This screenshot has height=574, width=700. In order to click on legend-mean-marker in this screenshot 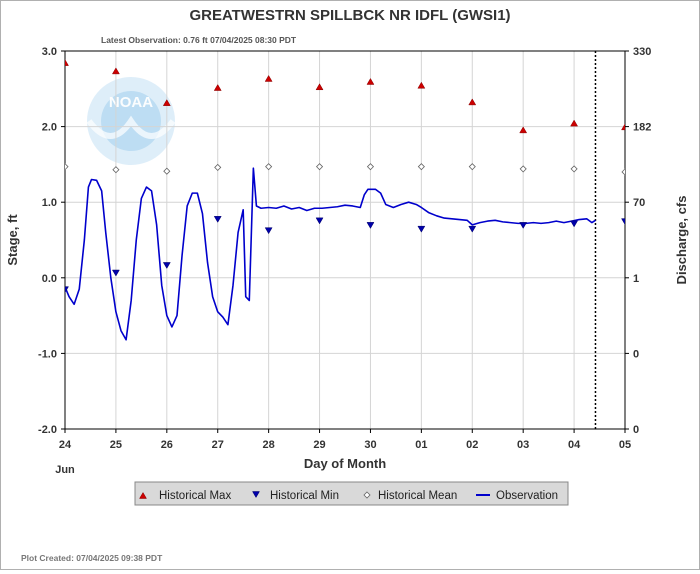, I will do `click(367, 495)`.